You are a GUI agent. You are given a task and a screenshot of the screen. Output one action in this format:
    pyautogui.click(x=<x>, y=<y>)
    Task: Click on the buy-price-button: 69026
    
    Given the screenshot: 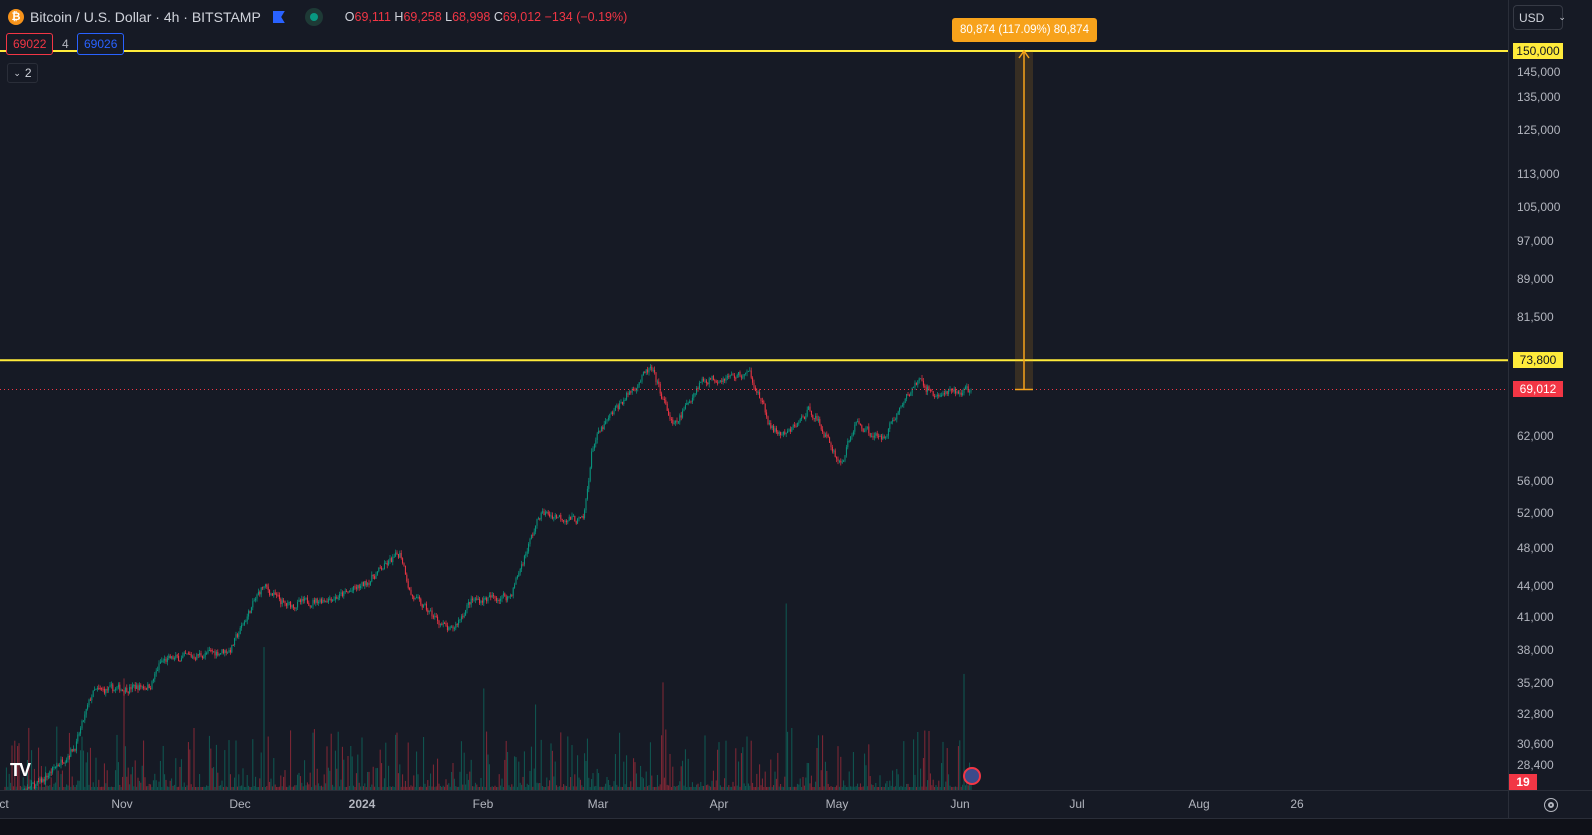 What is the action you would take?
    pyautogui.click(x=101, y=44)
    